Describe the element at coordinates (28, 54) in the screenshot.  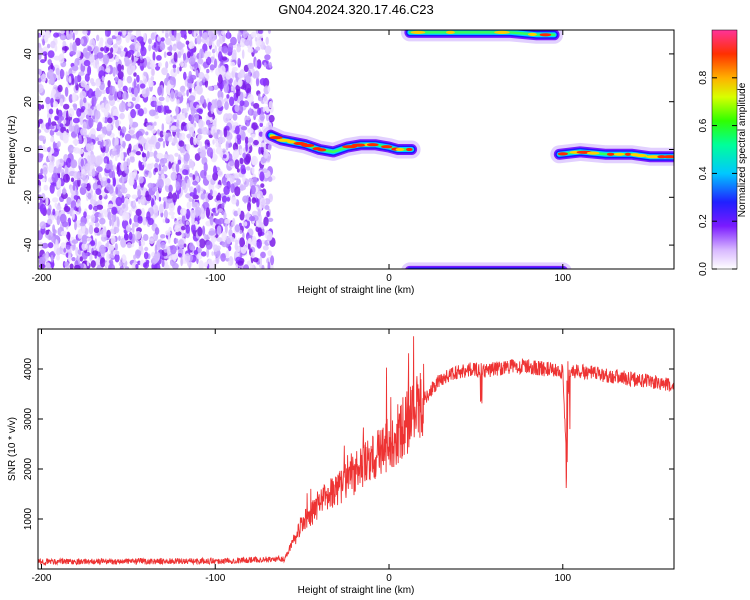
I see `spectrogram-ytick-label: 40` at that location.